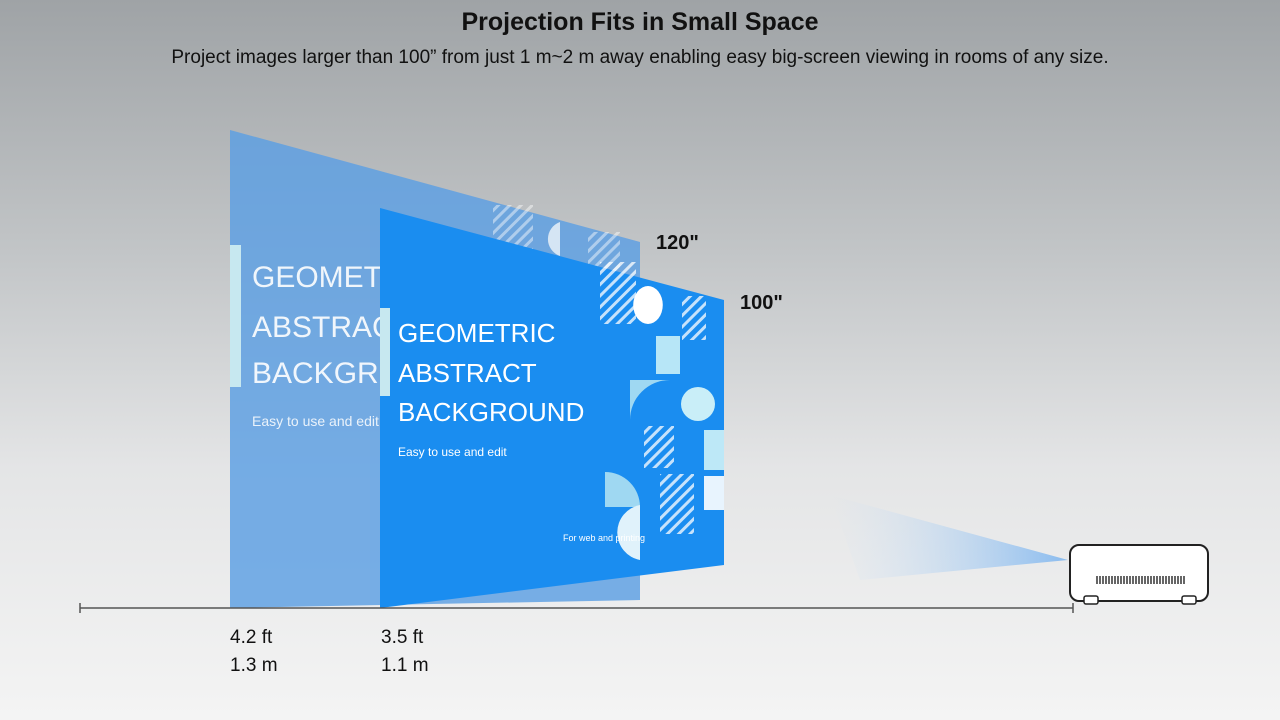 The height and width of the screenshot is (720, 1280). I want to click on small-screen-footer: For web and printing, so click(604, 538).